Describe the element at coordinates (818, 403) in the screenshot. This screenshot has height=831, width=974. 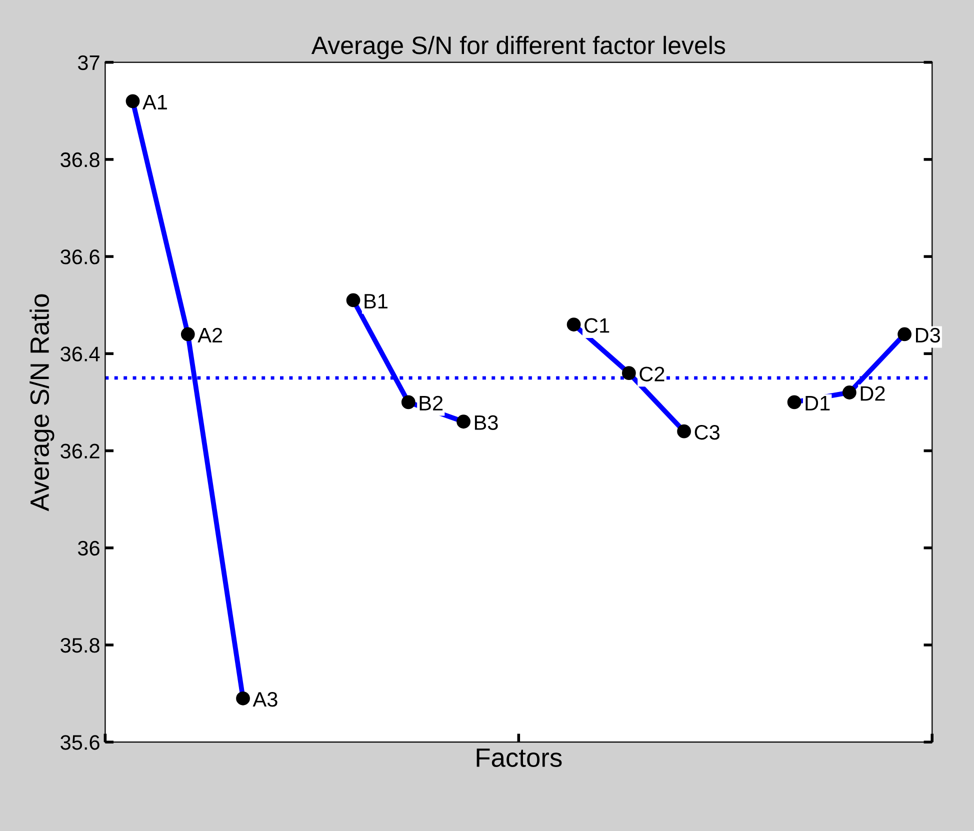
I see `data-label: D1` at that location.